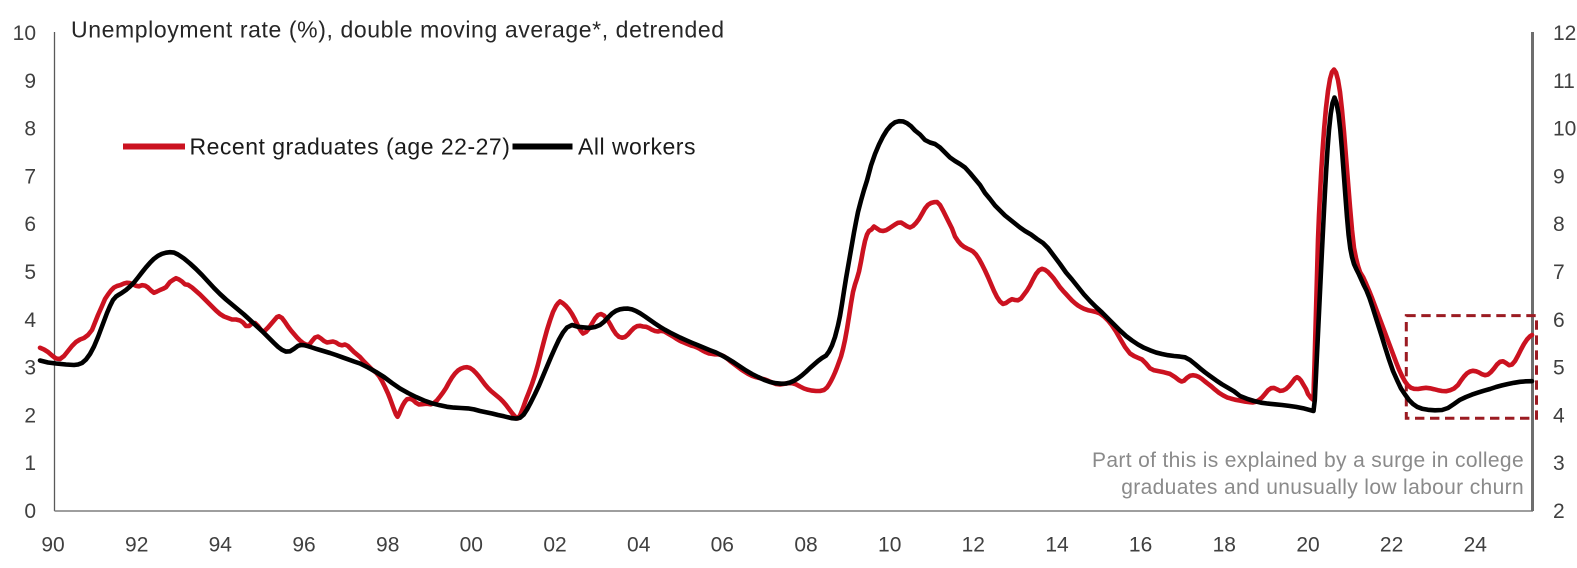 The image size is (1577, 568). What do you see at coordinates (1564, 81) in the screenshot?
I see `svg-text: 11` at bounding box center [1564, 81].